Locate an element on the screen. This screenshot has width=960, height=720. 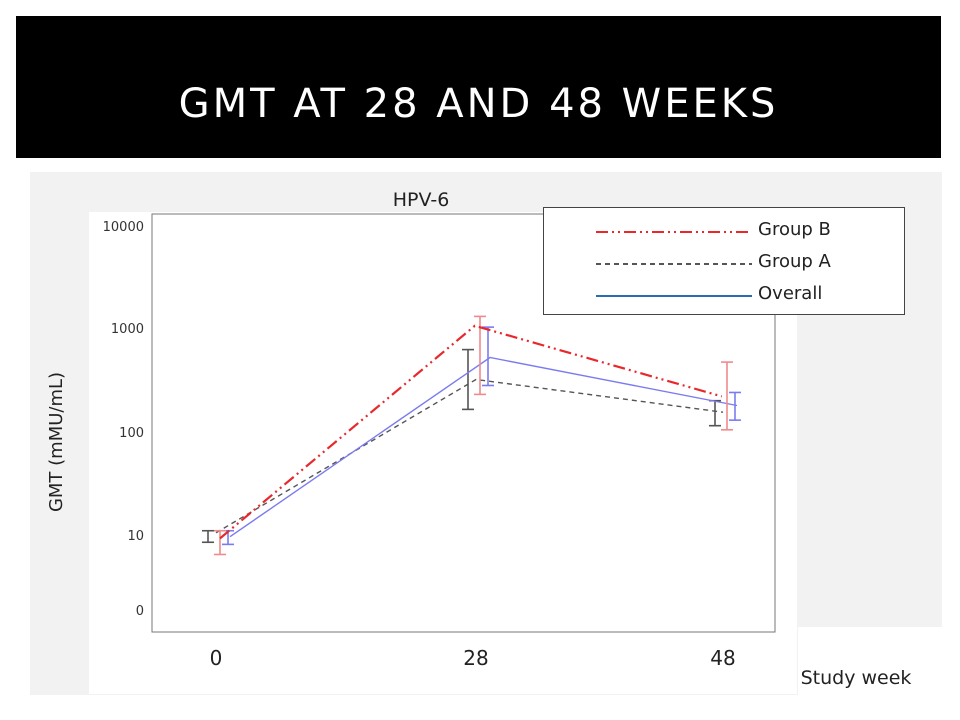
legend-swatch-group-a is located at coordinates (674, 264).